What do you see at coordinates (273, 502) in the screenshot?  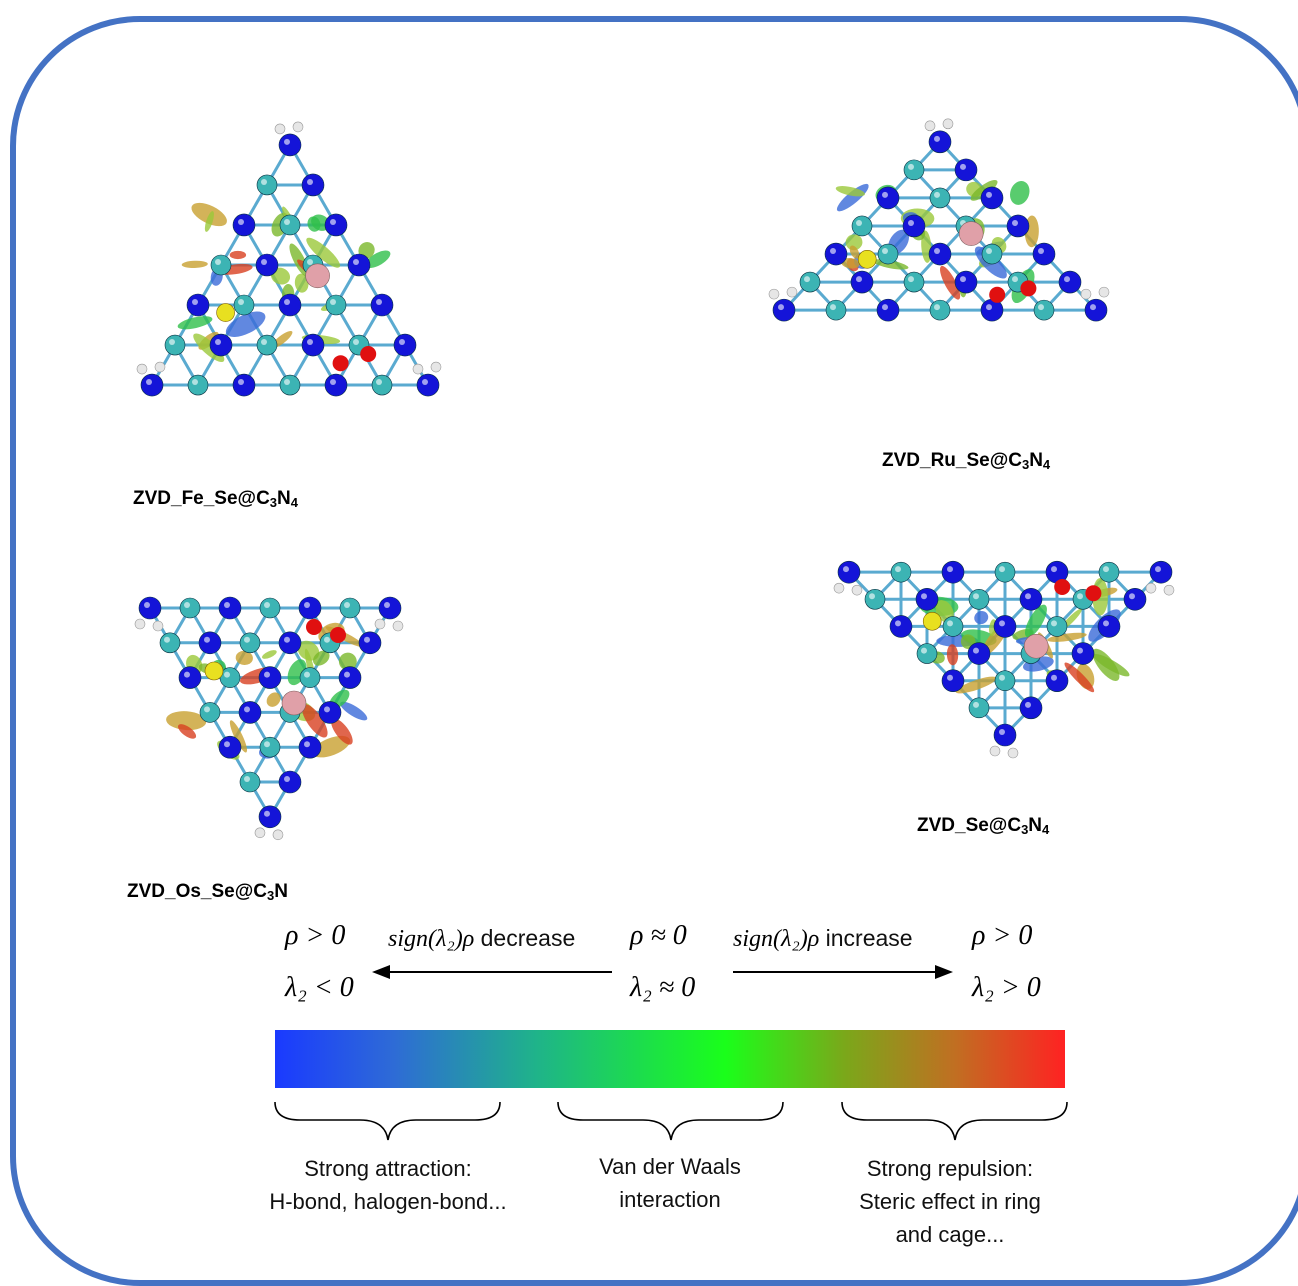 I see `label-fe-sub1: 3` at bounding box center [273, 502].